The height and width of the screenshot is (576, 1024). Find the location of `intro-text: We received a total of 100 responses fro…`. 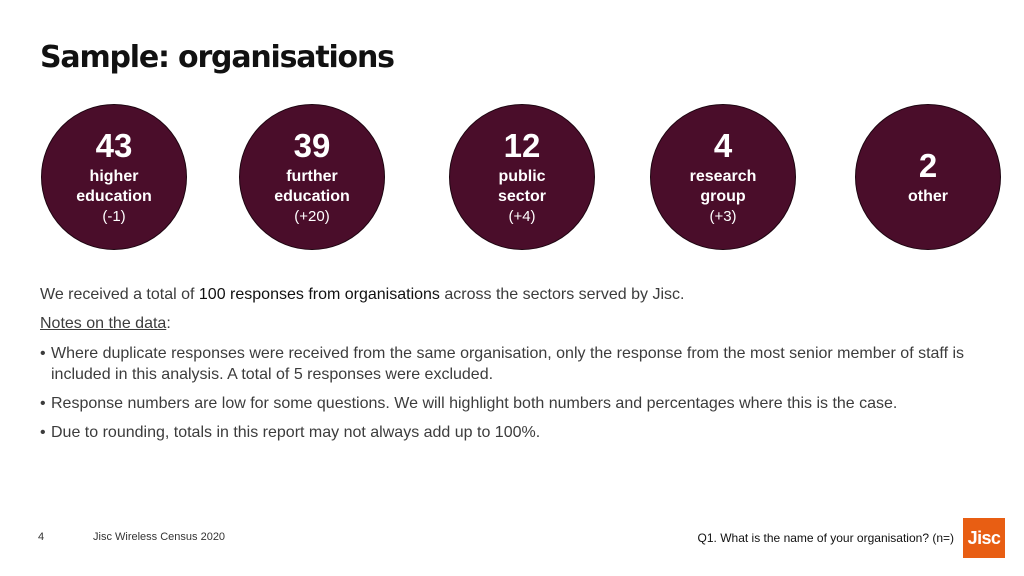

intro-text: We received a total of 100 responses fro… is located at coordinates (510, 295).